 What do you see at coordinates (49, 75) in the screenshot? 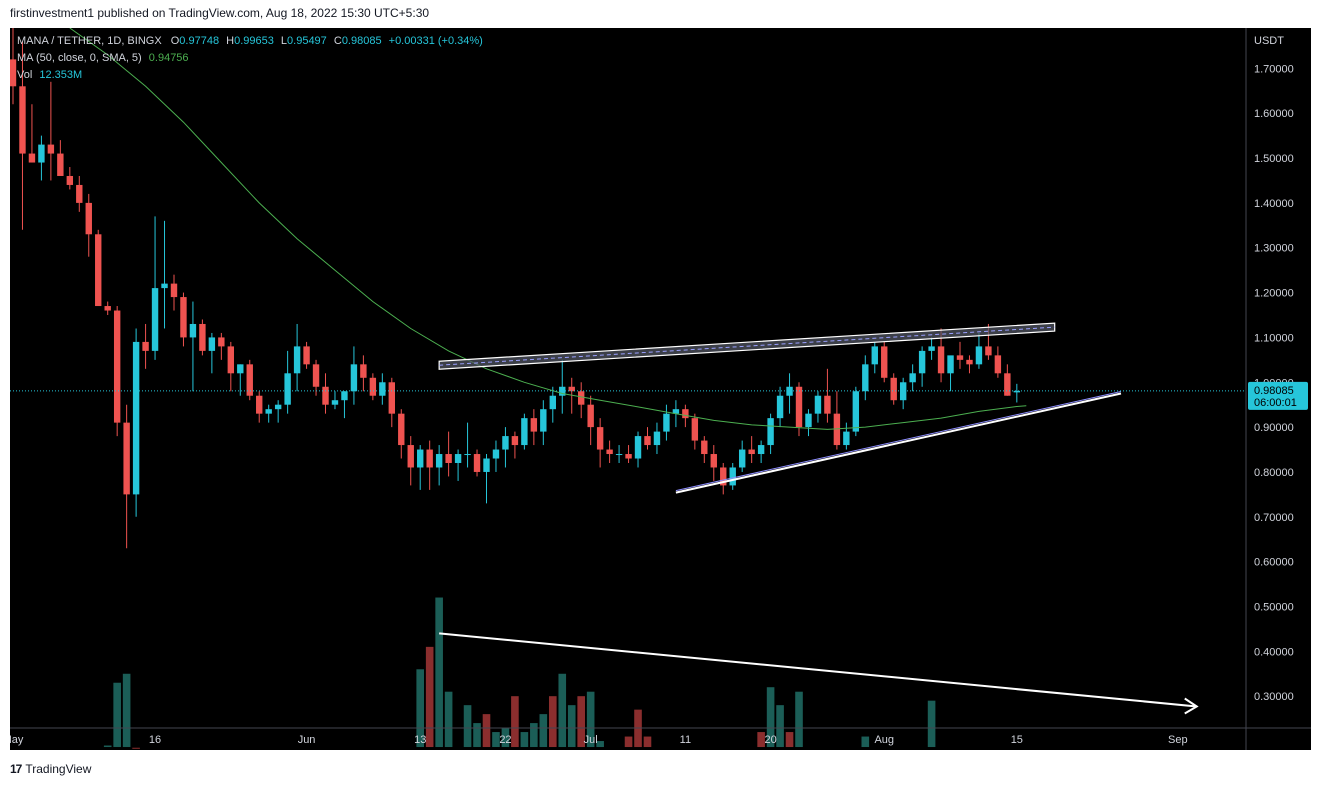
I see `vol-legend: Vol 12.353M` at bounding box center [49, 75].